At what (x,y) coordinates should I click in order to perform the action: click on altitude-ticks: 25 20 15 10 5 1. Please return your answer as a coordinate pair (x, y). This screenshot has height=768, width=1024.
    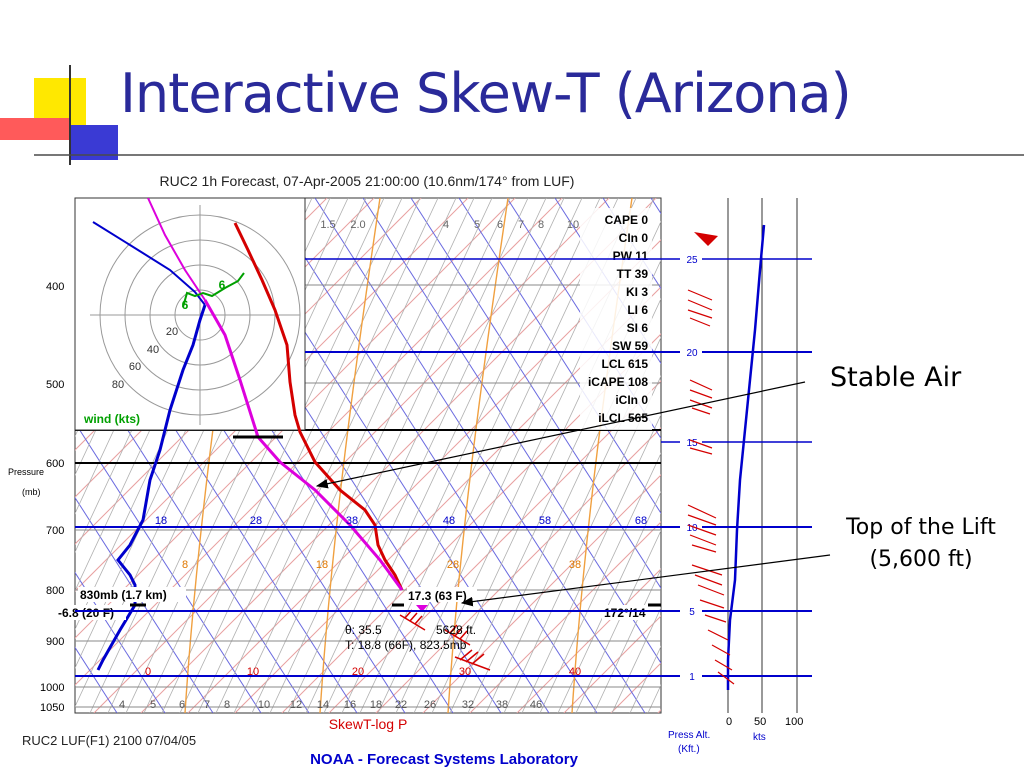
    Looking at the image, I should click on (691, 467).